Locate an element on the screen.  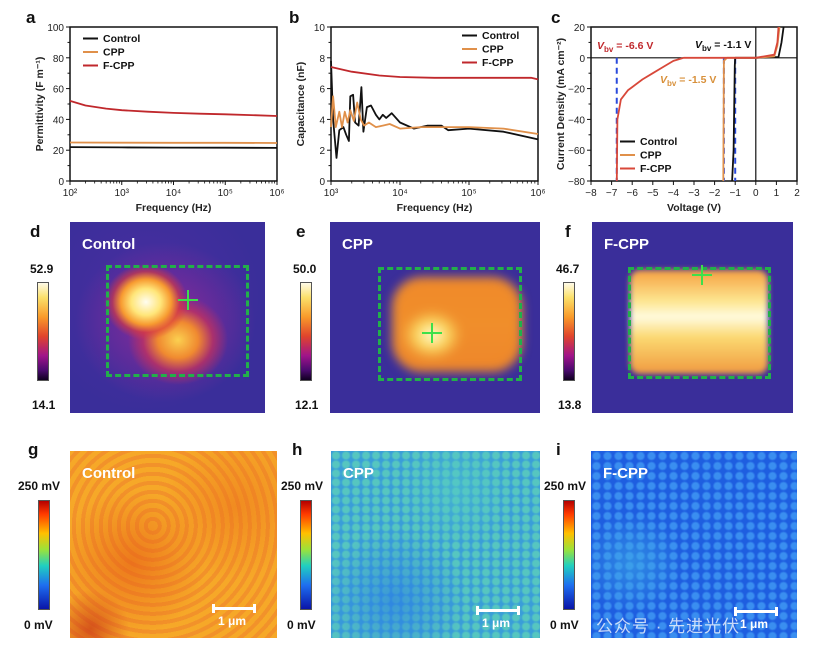
kpfm-map-control: Control 1 μm is located at coordinates (173, 544).